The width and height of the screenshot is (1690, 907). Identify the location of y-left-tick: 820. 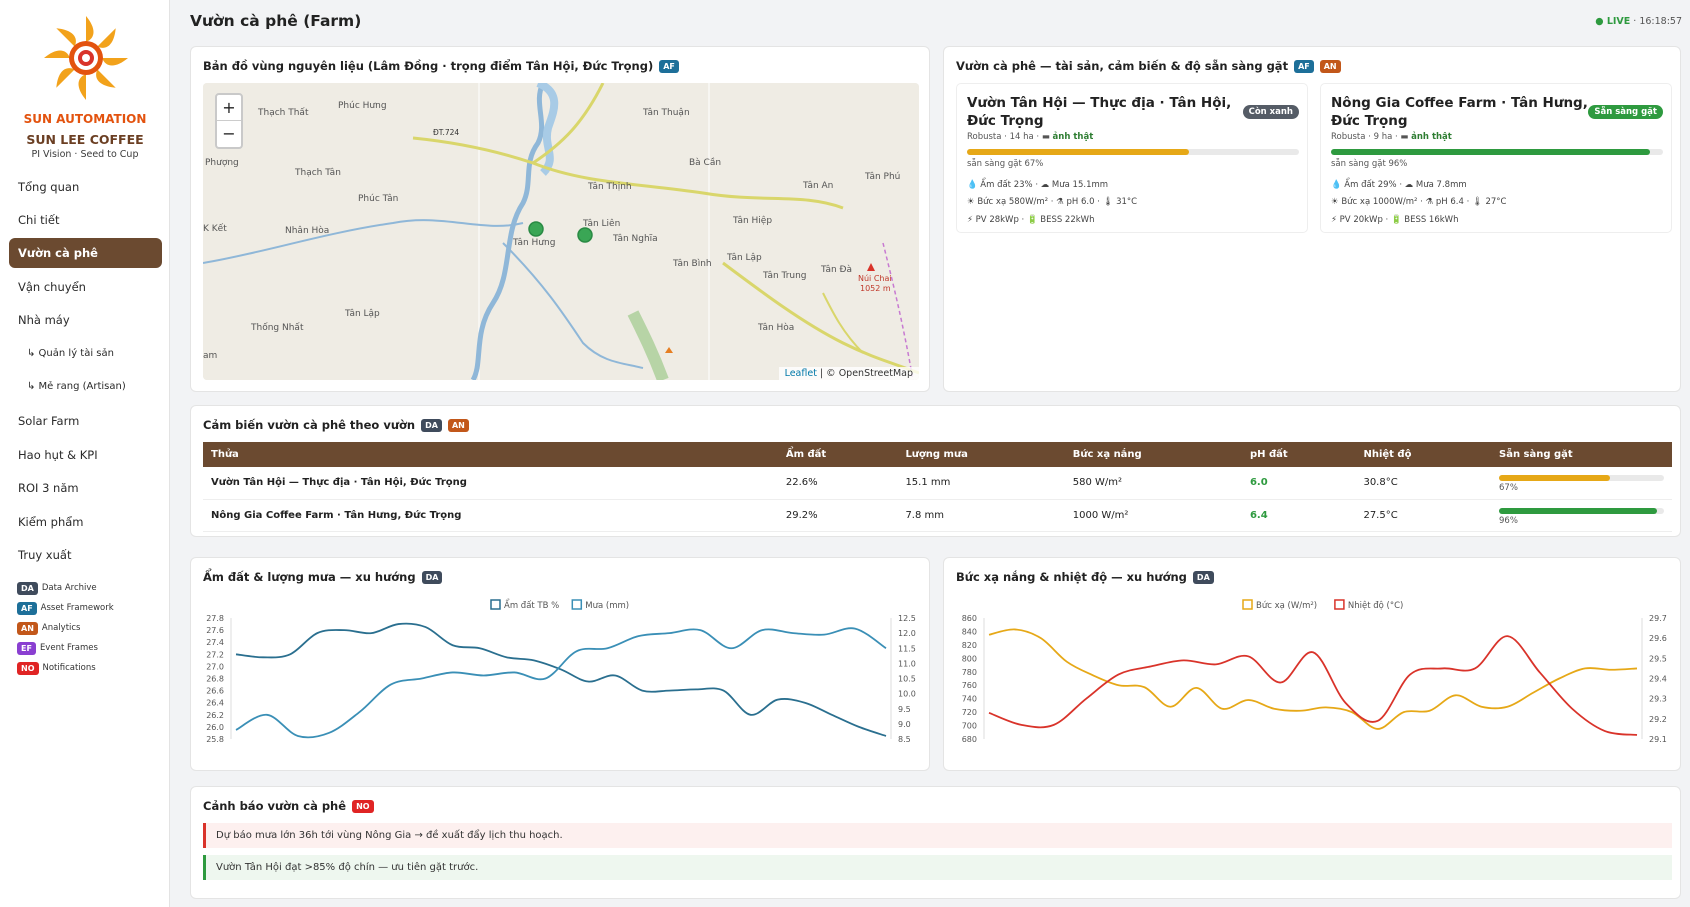
(969, 645).